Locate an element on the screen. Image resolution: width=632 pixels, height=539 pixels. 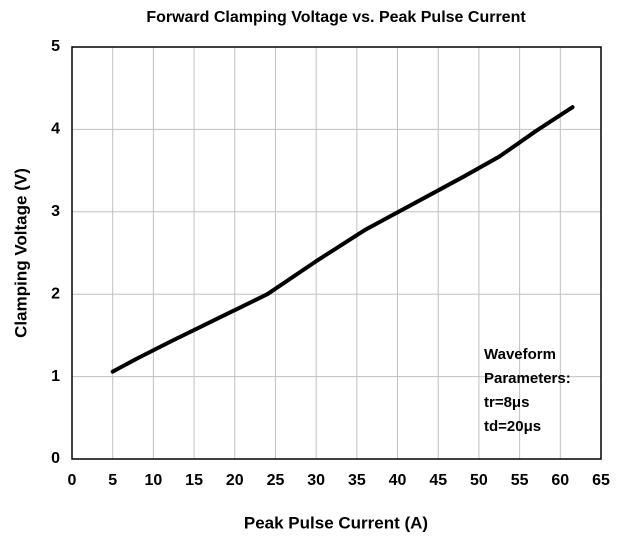
x-tick-label: 55 is located at coordinates (520, 480).